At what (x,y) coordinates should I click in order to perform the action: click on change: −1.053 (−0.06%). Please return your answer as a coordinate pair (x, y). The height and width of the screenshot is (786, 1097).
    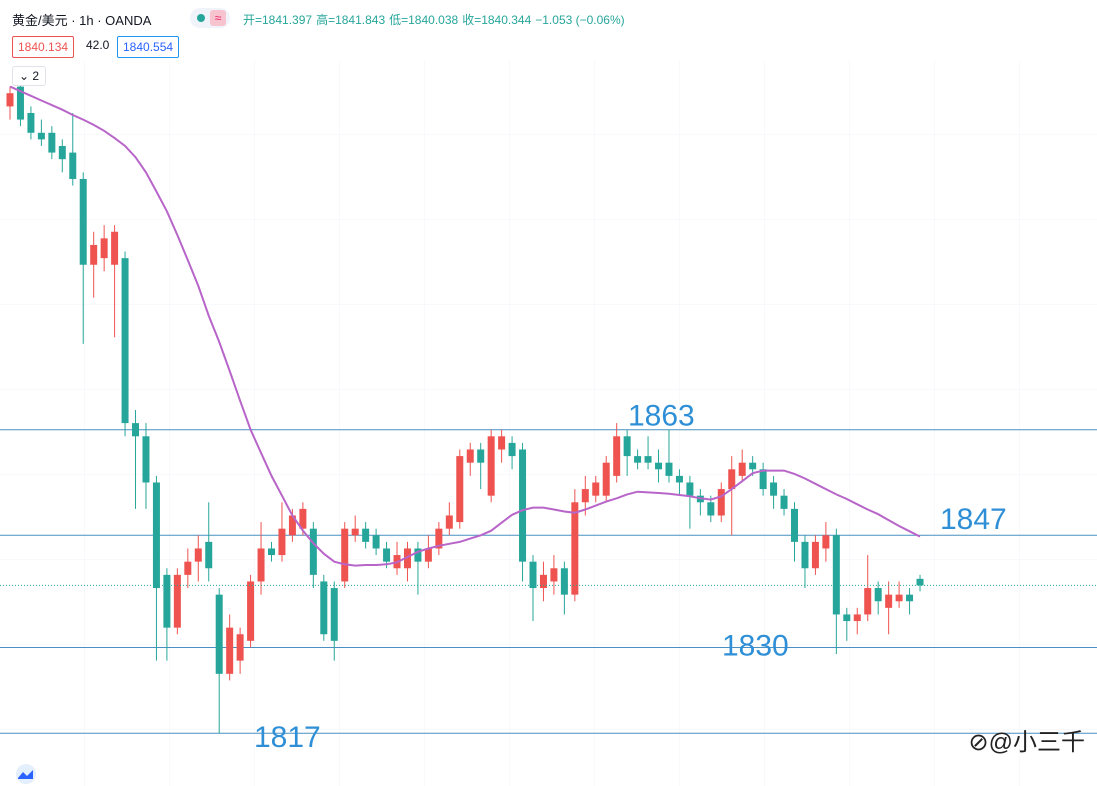
    Looking at the image, I should click on (580, 20).